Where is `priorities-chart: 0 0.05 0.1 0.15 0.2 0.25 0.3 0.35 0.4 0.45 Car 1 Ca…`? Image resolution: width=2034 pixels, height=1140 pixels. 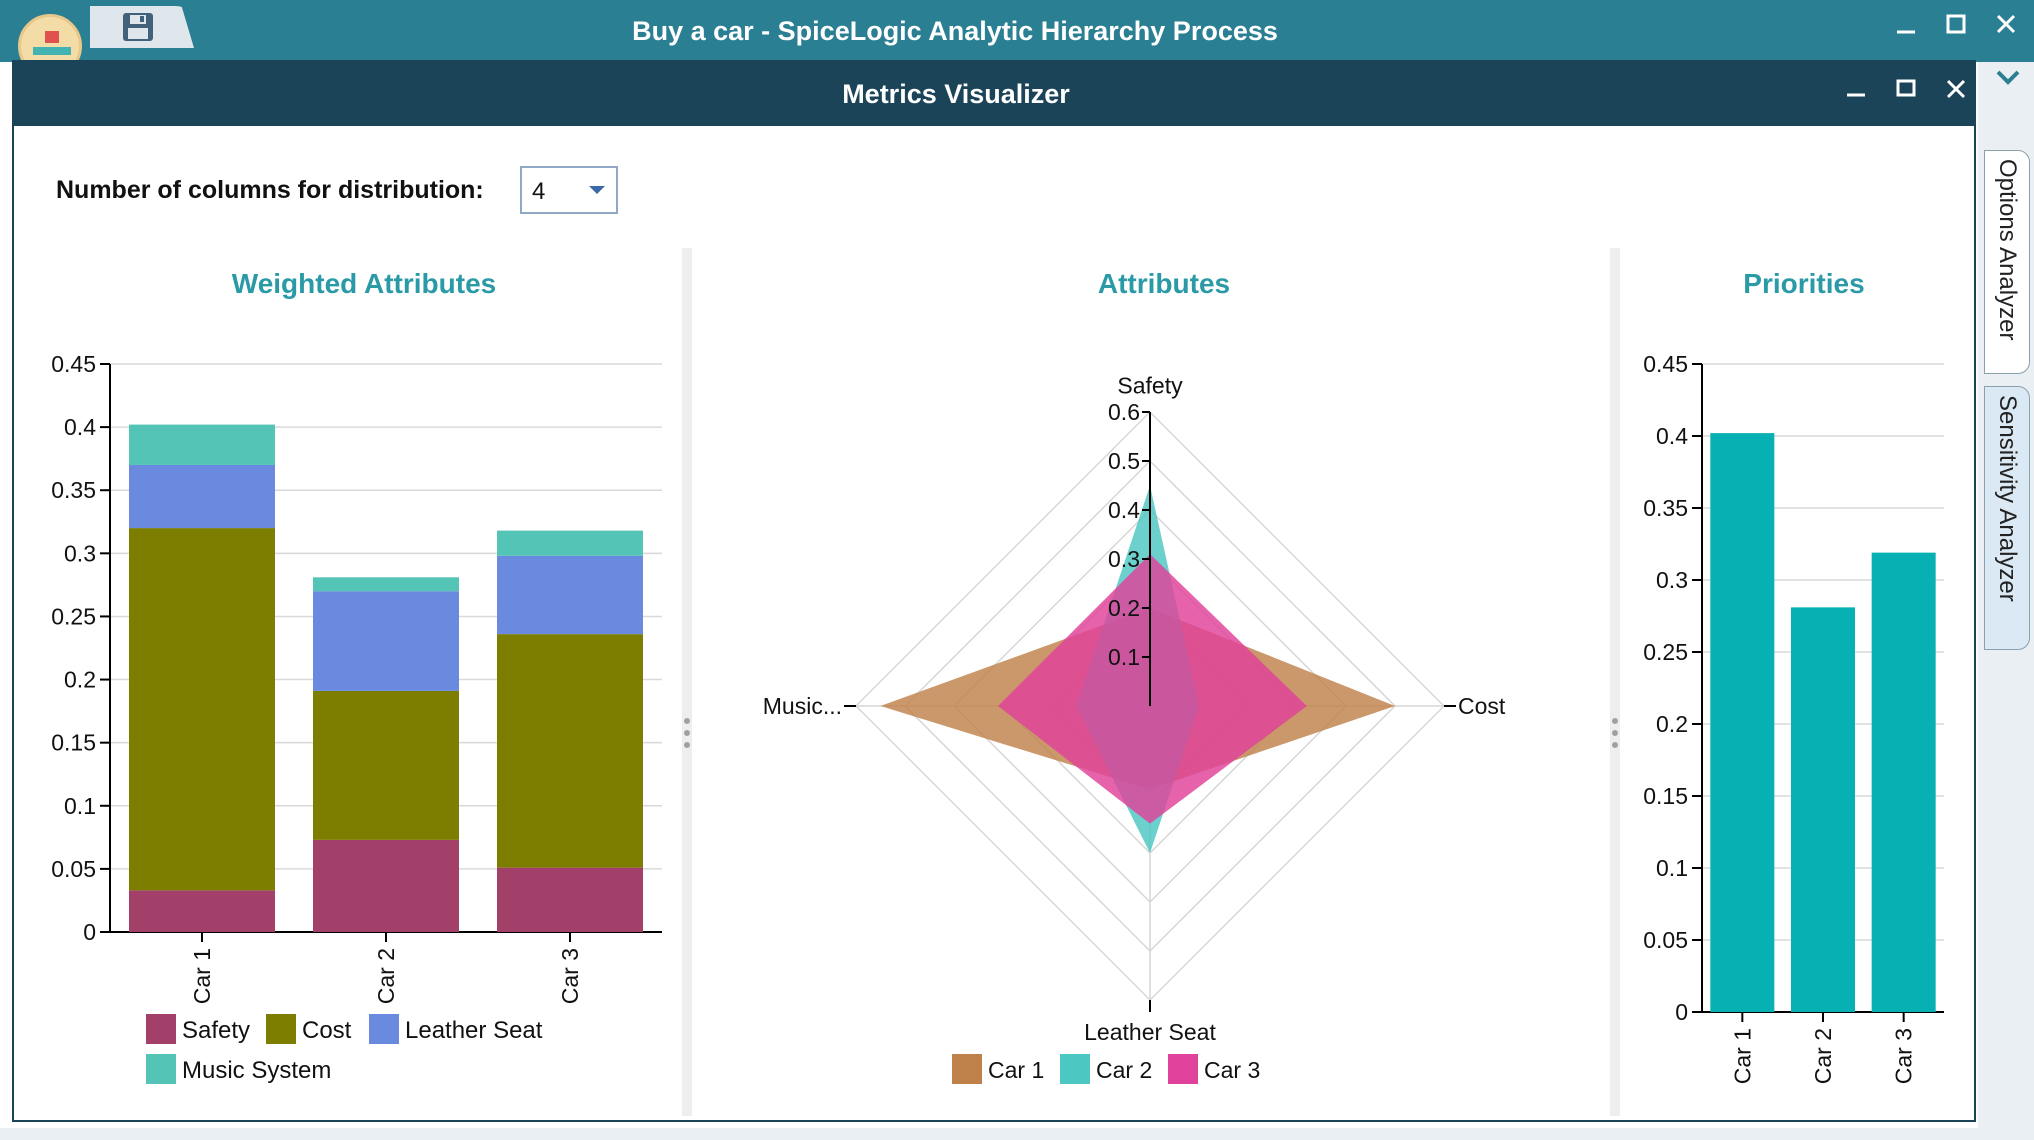 priorities-chart: 0 0.05 0.1 0.15 0.2 0.25 0.3 0.35 0.4 0.45 Car 1 Ca… is located at coordinates (1793, 717).